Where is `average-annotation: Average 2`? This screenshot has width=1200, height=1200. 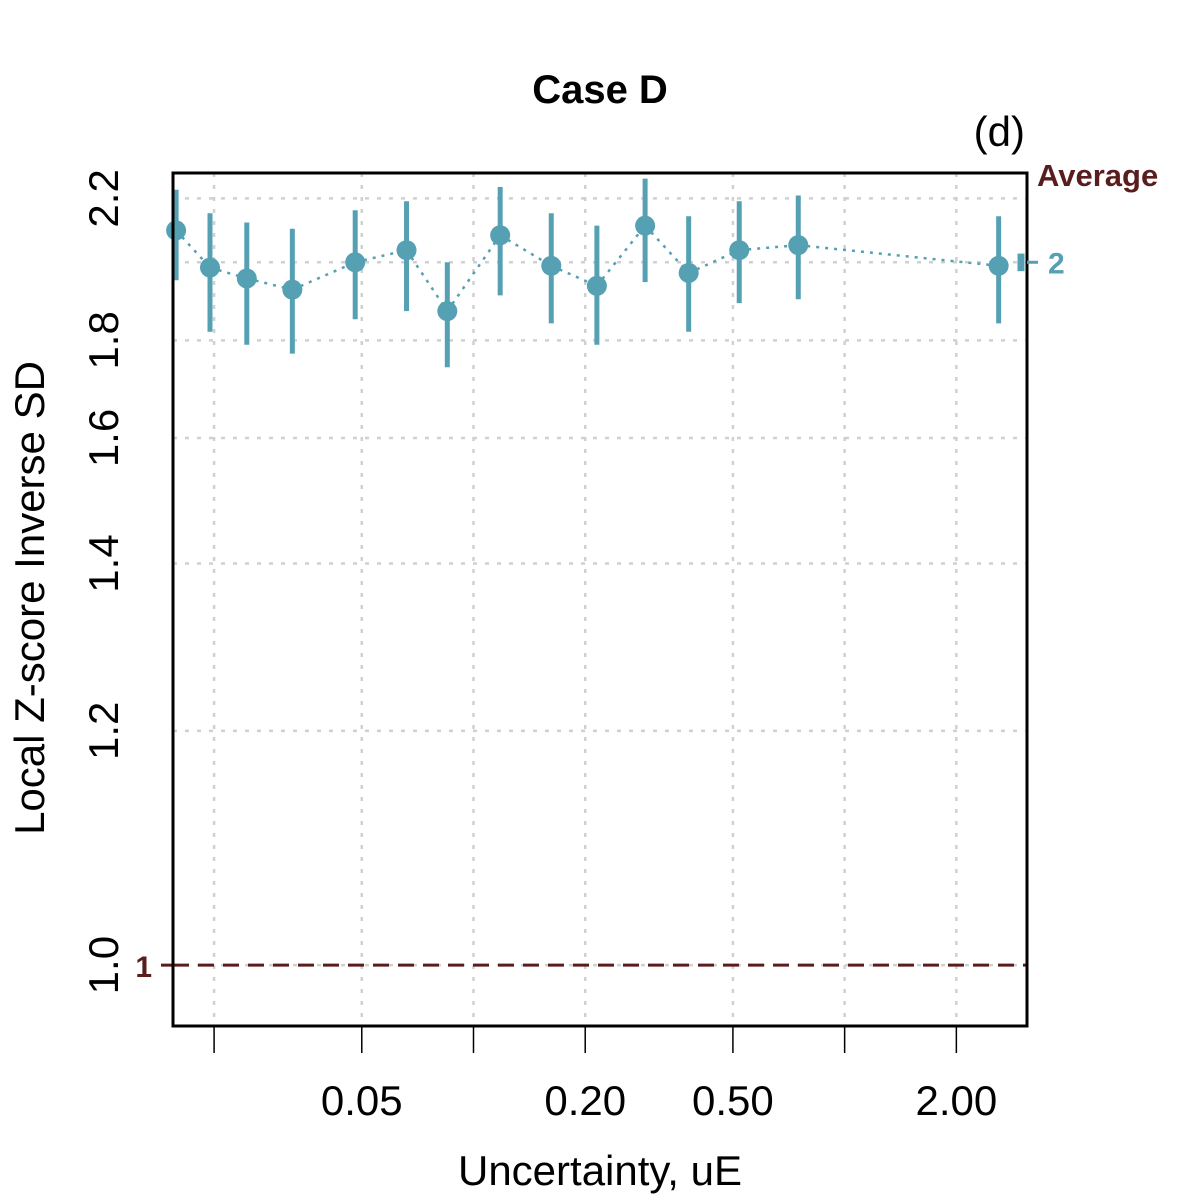 average-annotation: Average 2 is located at coordinates (1087, 219).